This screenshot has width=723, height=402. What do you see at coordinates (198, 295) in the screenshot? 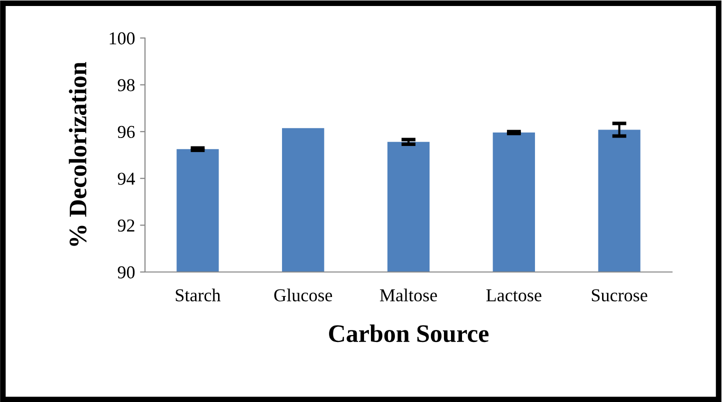
I see `x-tick-label: Starch` at bounding box center [198, 295].